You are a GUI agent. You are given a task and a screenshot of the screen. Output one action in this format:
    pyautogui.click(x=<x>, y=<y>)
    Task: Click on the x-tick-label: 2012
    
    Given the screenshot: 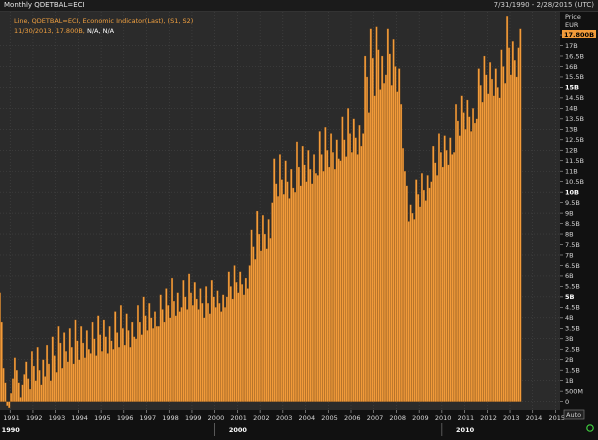 What is the action you would take?
    pyautogui.click(x=488, y=418)
    